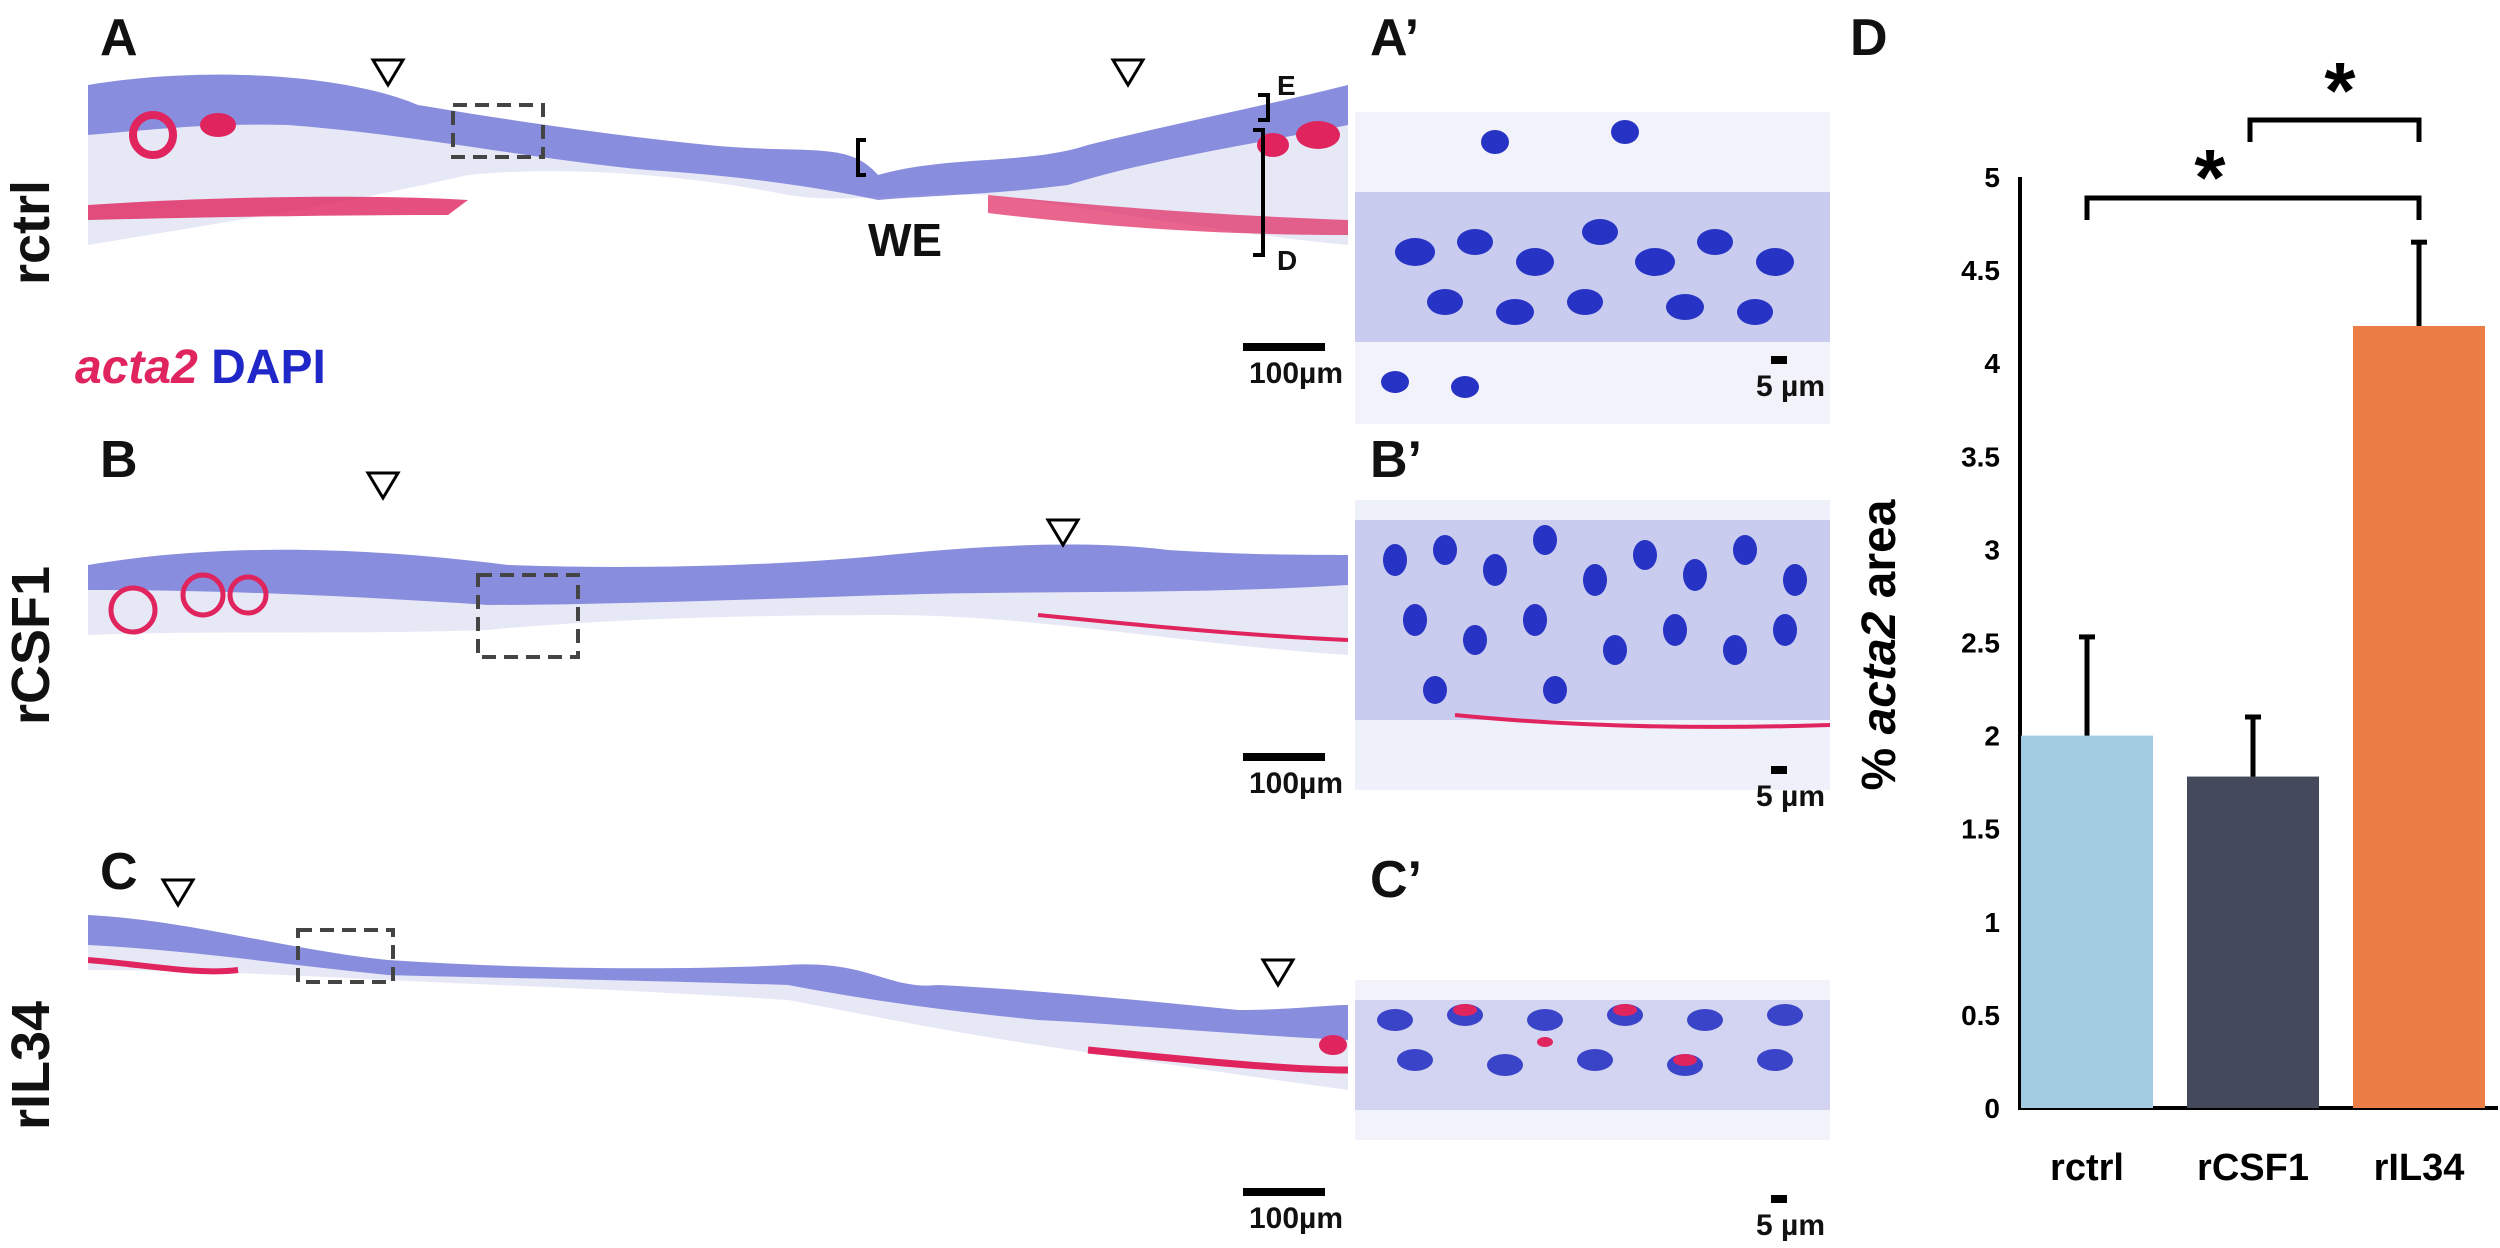  I want to click on annotation-dermis: D, so click(1287, 260).